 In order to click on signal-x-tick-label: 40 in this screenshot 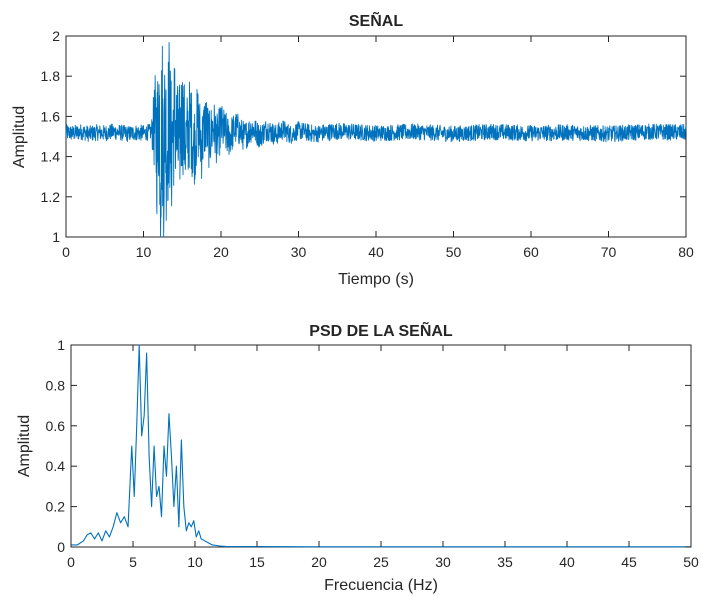, I will do `click(376, 252)`.